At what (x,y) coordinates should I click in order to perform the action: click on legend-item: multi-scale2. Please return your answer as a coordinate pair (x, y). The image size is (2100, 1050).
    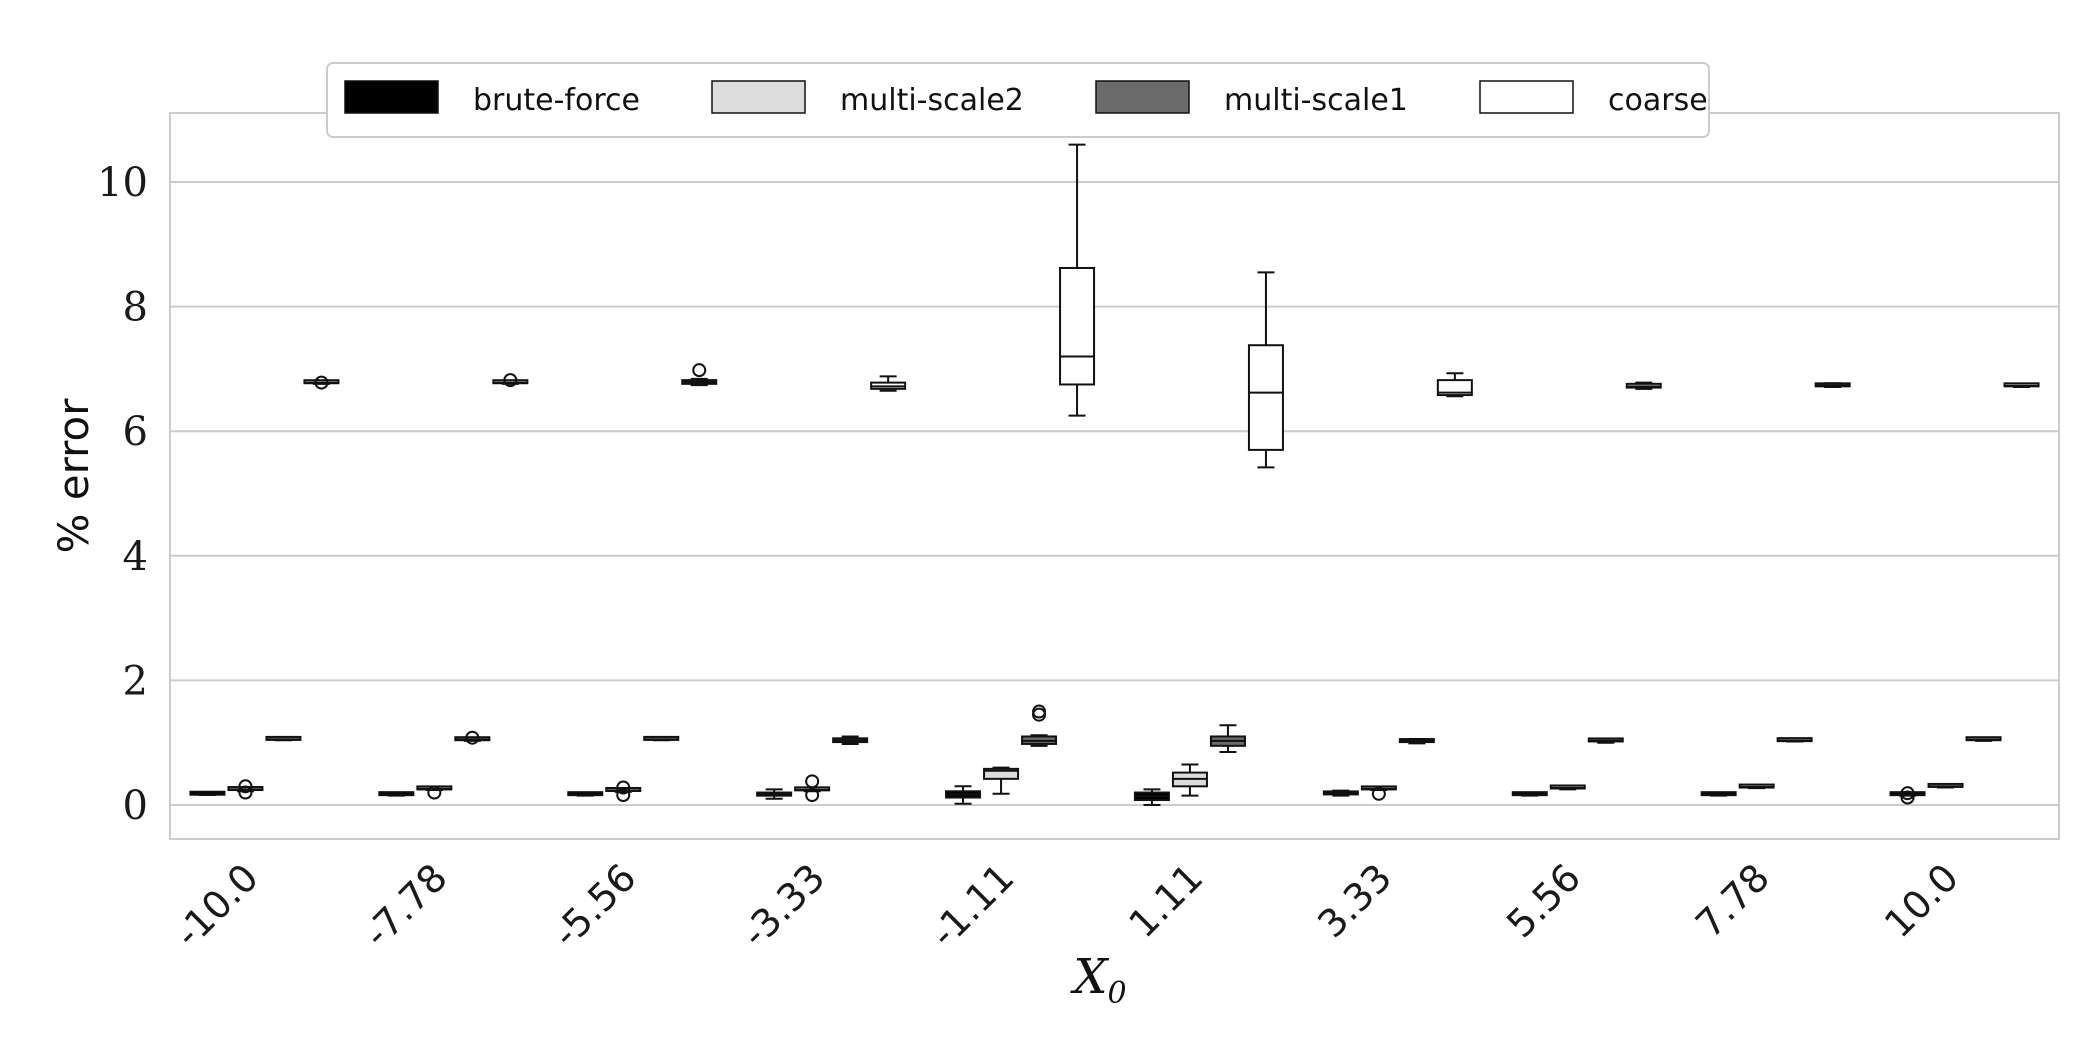
    Looking at the image, I should click on (867, 99).